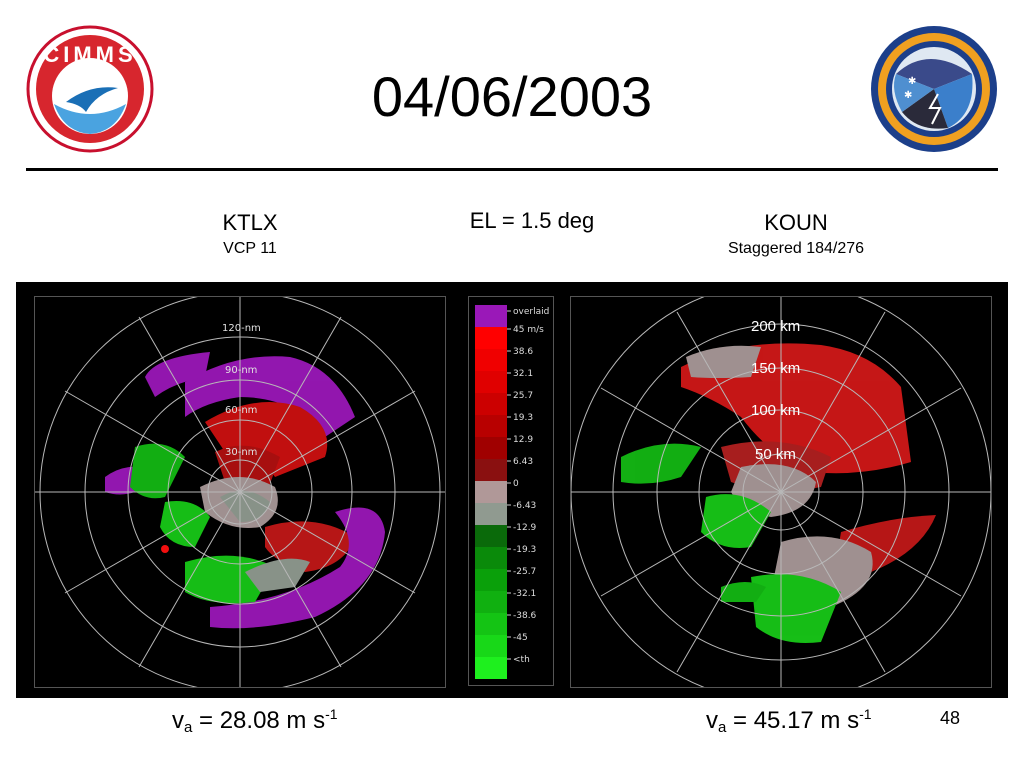  What do you see at coordinates (241, 452) in the screenshot?
I see `ktlx-range-30: 30-nm` at bounding box center [241, 452].